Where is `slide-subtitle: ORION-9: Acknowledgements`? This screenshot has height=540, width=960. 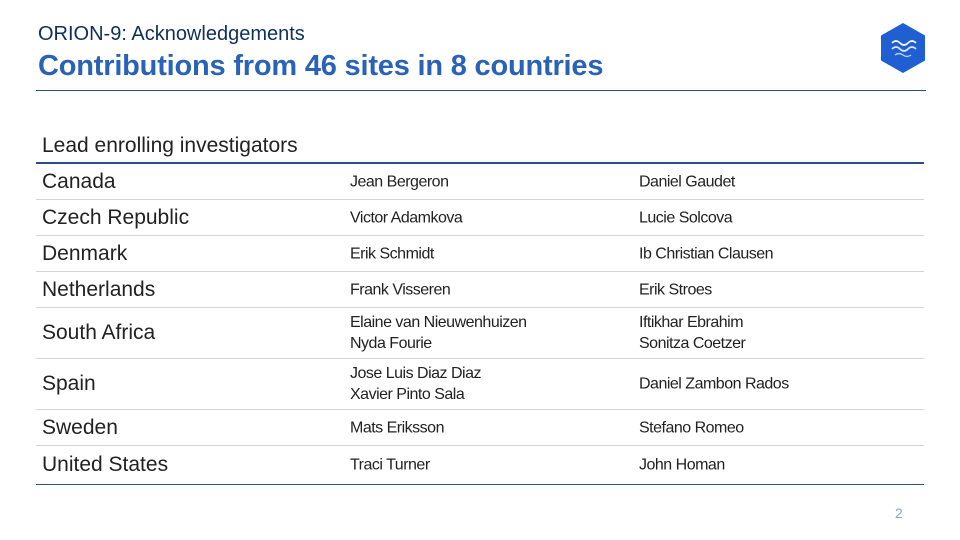
slide-subtitle: ORION-9: Acknowledgements is located at coordinates (171, 34).